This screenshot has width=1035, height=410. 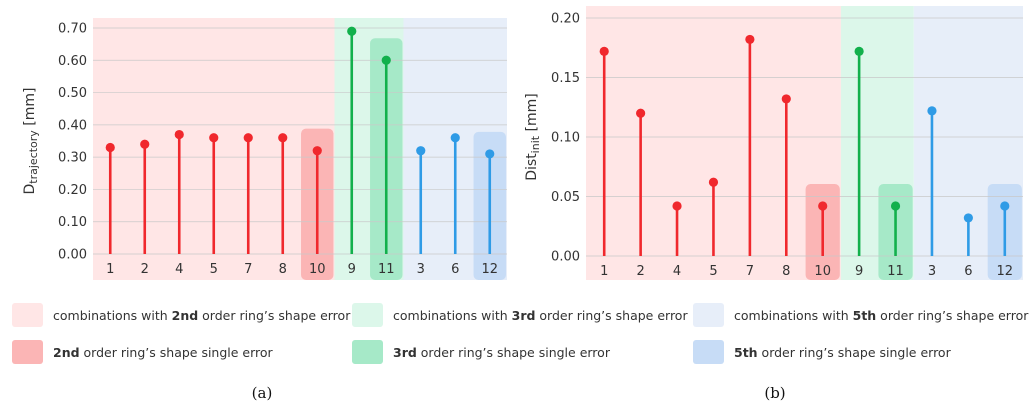 I want to click on legend-entry: 2nd order ring’s shape single error, so click(x=163, y=352).